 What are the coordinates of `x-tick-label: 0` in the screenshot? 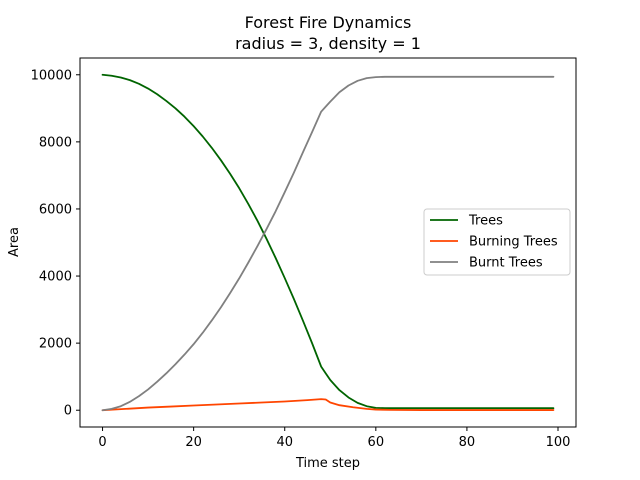 It's located at (102, 442).